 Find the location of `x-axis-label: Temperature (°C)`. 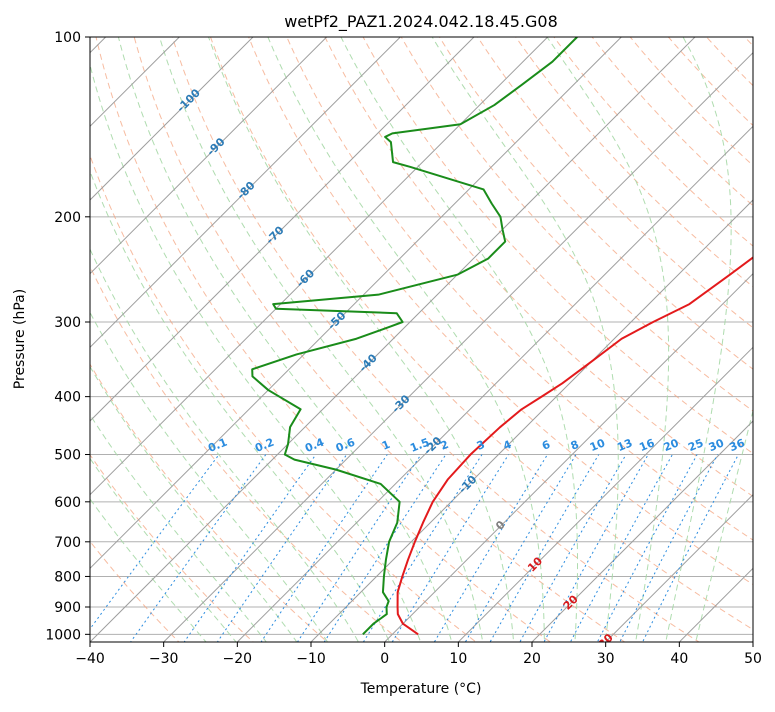

x-axis-label: Temperature (°C) is located at coordinates (421, 689).